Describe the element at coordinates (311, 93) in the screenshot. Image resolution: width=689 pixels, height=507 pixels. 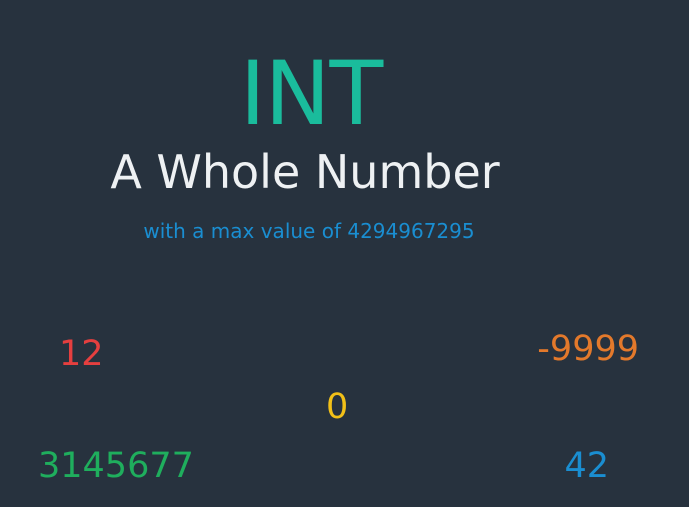
I see `type-title: INT` at that location.